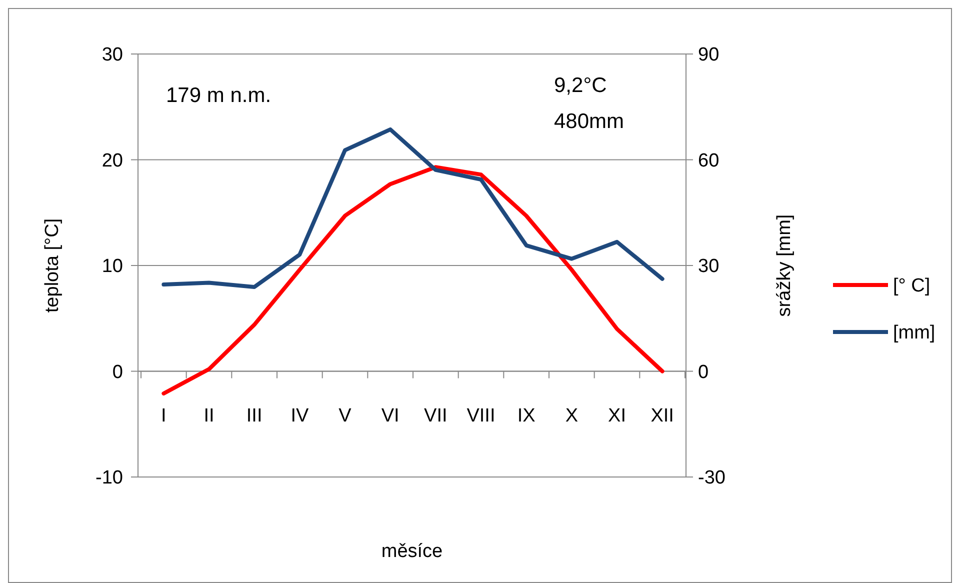 The width and height of the screenshot is (960, 583). I want to click on x-tick-label: II, so click(209, 415).